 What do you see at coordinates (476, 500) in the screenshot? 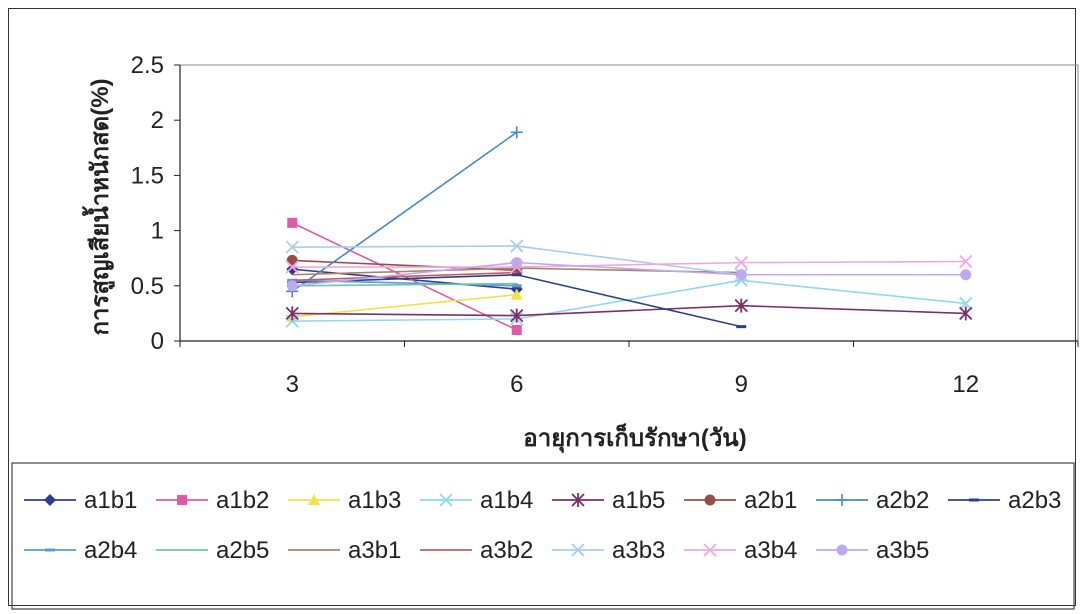
I see `legend-item-a1b4: a1b4` at bounding box center [476, 500].